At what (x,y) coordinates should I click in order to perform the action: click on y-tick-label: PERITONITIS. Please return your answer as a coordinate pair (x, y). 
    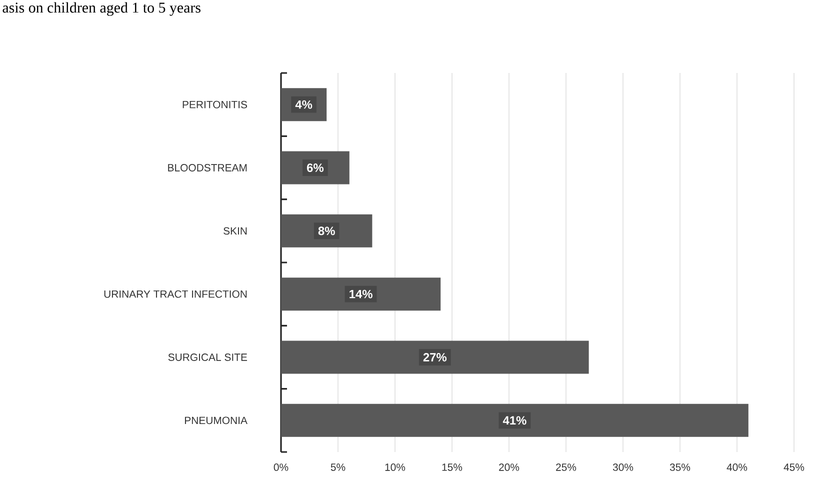
    Looking at the image, I should click on (215, 104).